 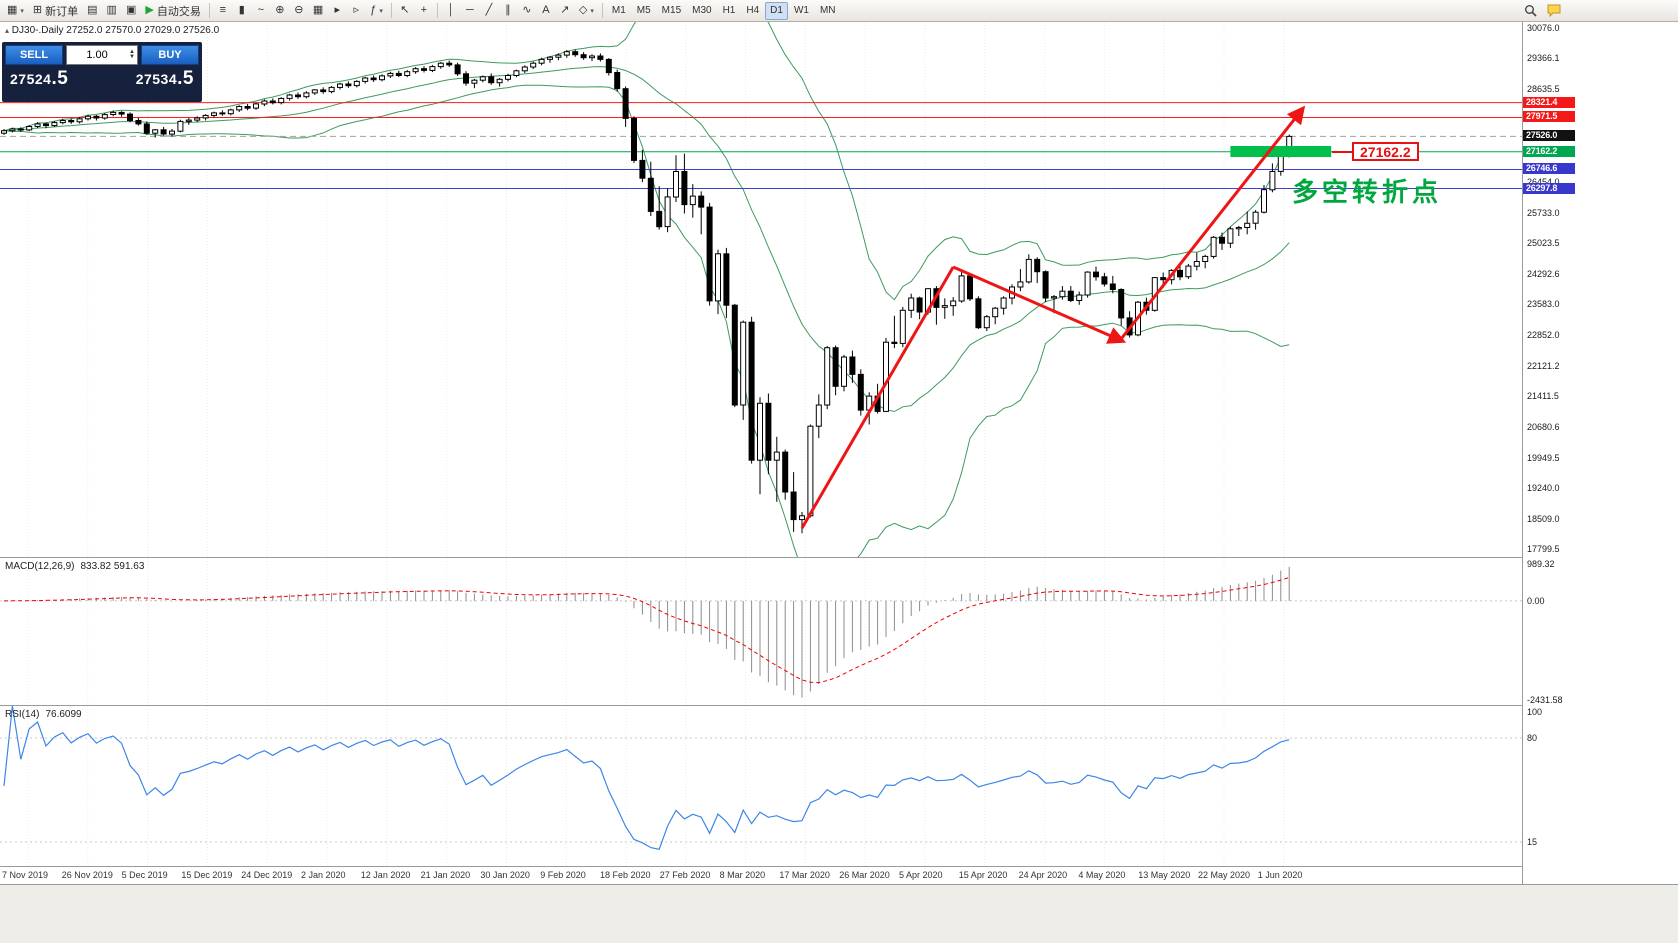 I want to click on vertical-line-button: │, so click(x=451, y=11).